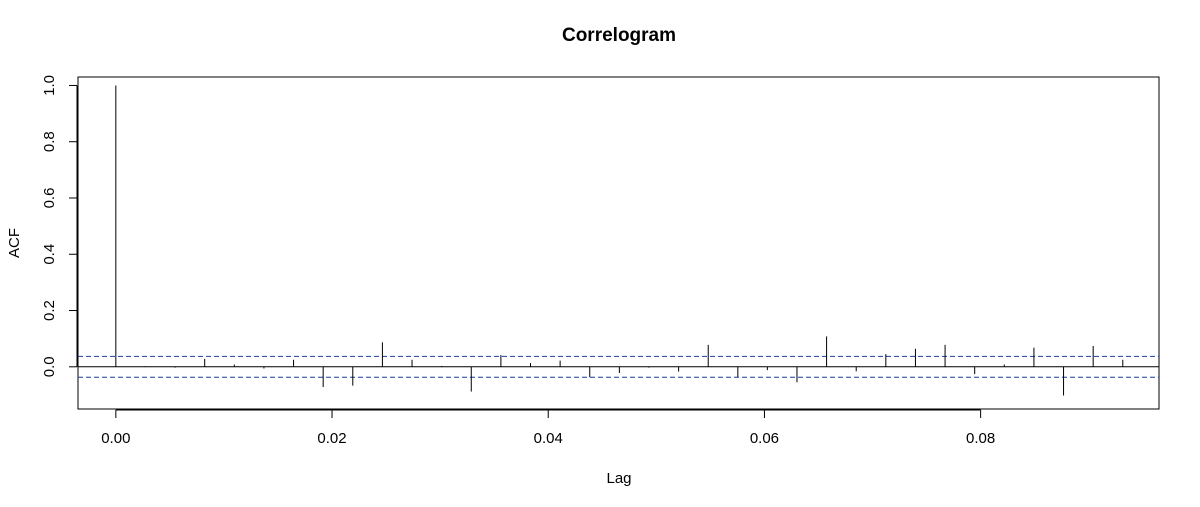  I want to click on y-axis-label: ACF, so click(14, 243).